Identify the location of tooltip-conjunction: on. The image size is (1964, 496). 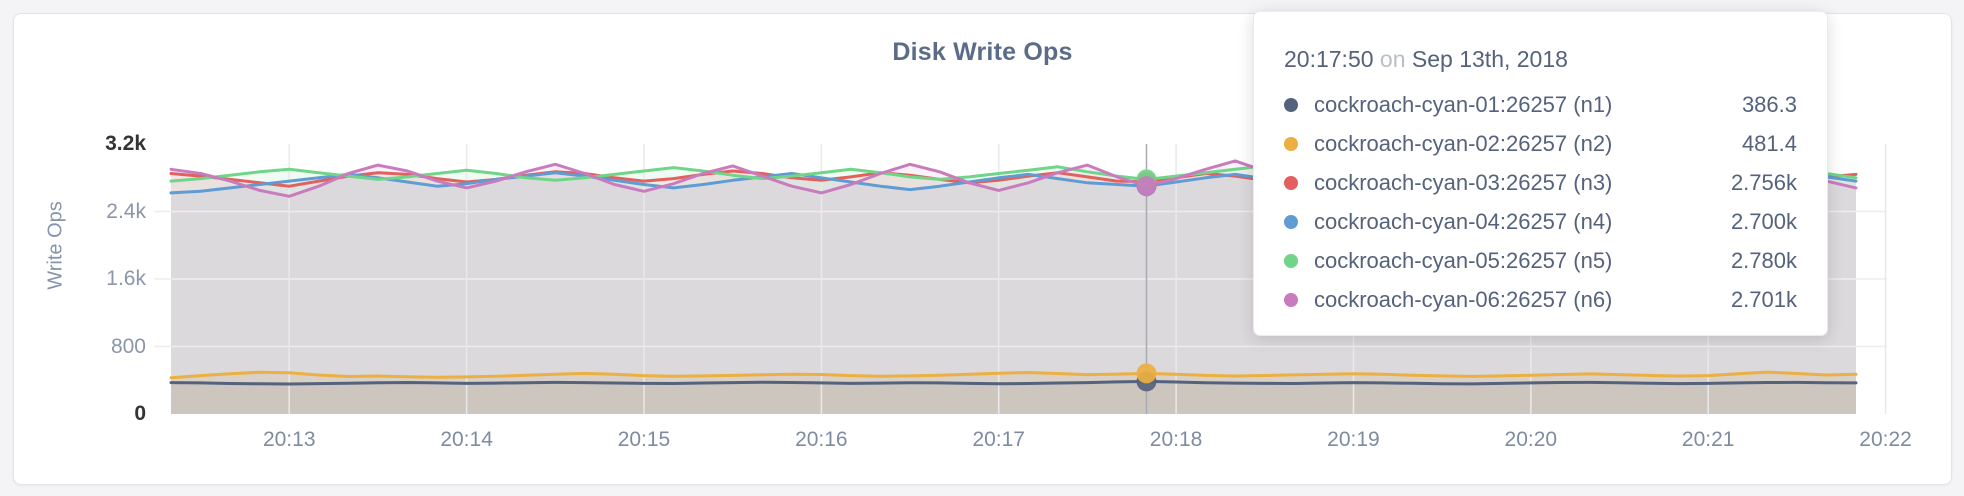
(1392, 59).